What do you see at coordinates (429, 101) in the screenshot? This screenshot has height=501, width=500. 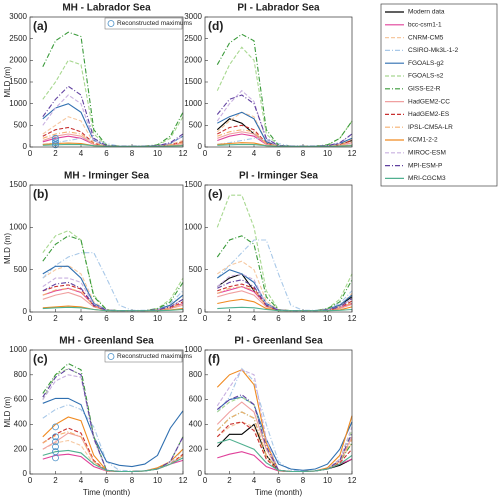 I see `legend-label: HadGEM2-CC` at bounding box center [429, 101].